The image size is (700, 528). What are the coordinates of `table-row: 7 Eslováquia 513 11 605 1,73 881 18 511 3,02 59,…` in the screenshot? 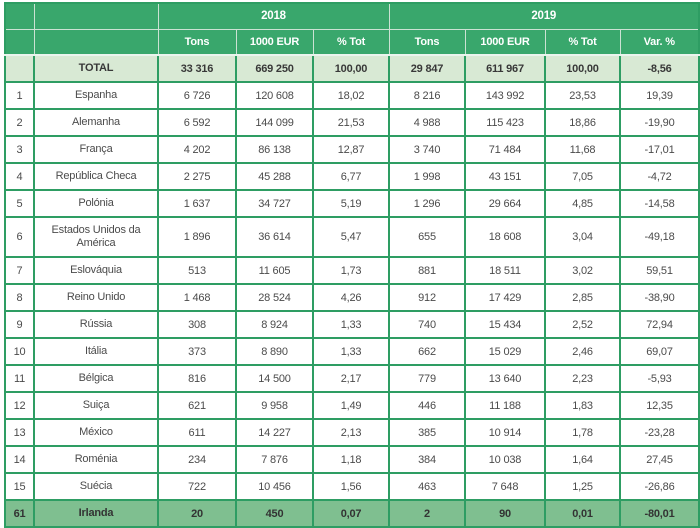 It's located at (352, 270).